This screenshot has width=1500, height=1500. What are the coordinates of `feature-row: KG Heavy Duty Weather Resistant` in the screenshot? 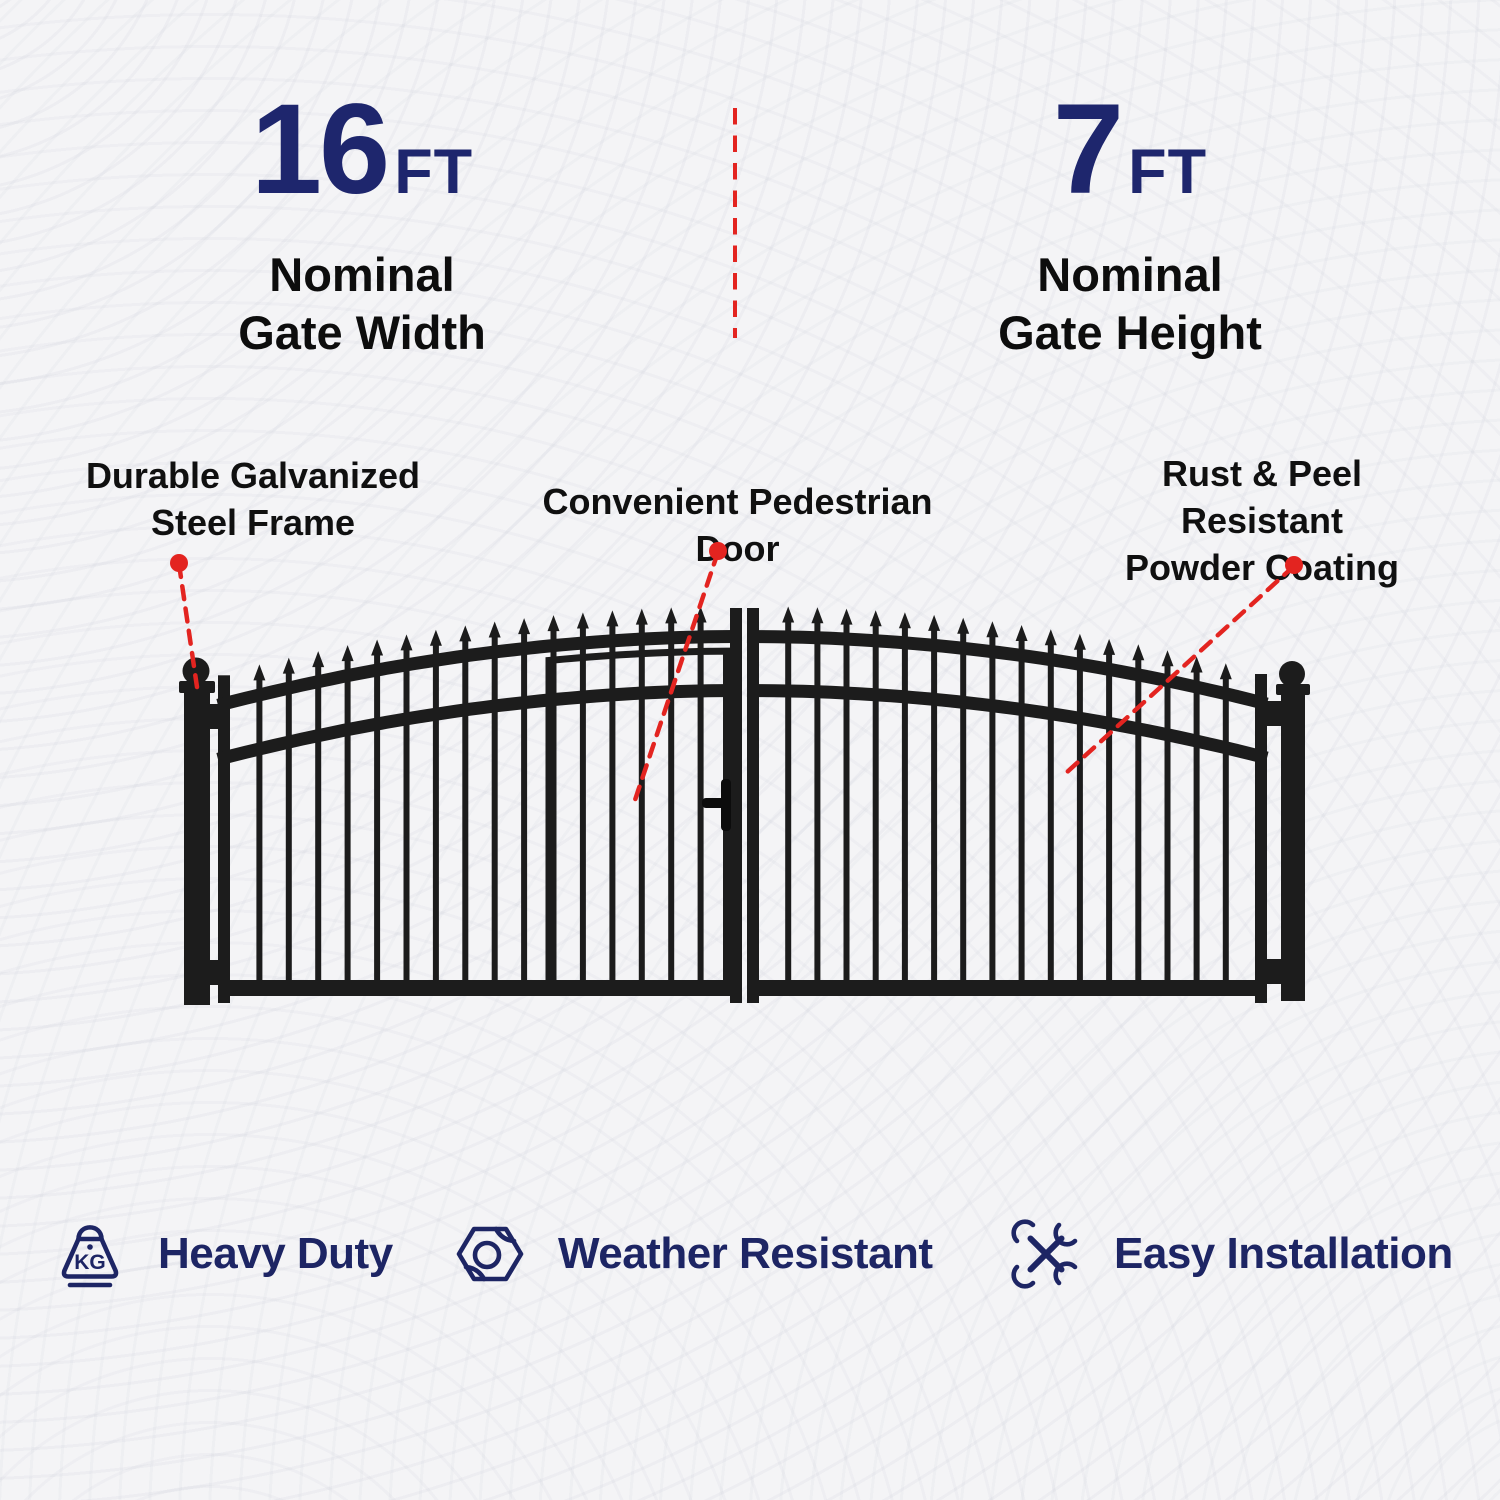 It's located at (750, 1254).